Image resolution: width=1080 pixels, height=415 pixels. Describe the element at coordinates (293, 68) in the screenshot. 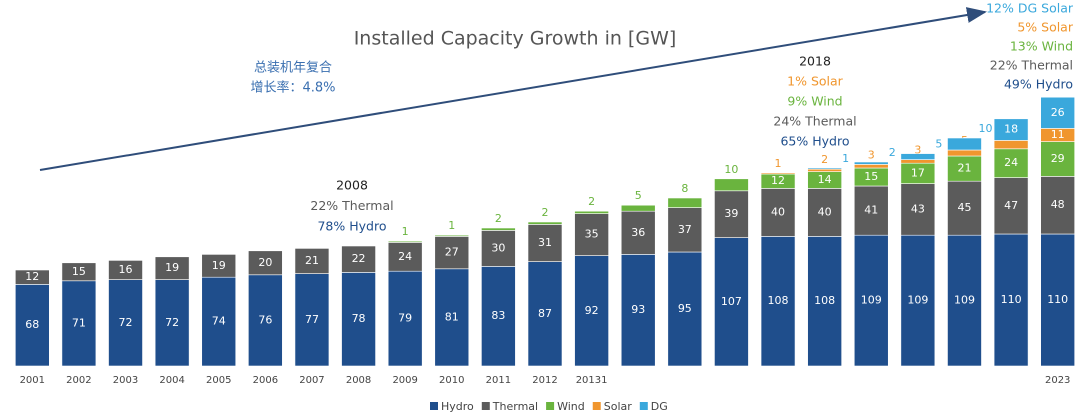

I see `annotation: 总装机年复合` at that location.